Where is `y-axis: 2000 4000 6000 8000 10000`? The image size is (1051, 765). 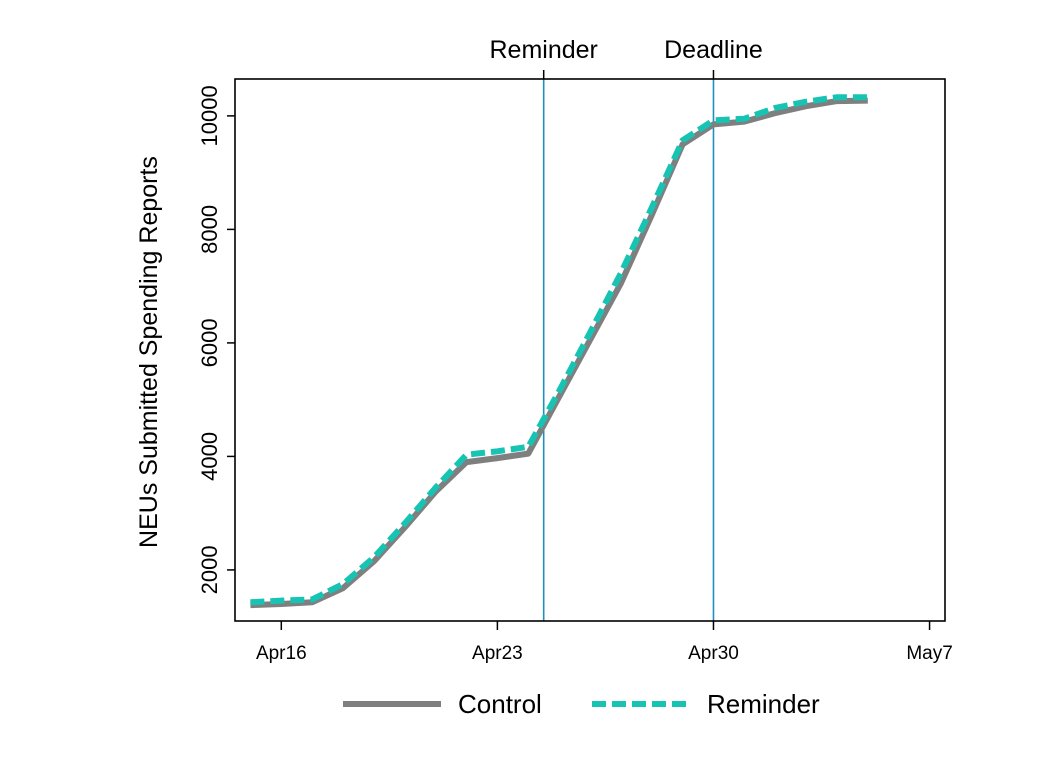 y-axis: 2000 4000 6000 8000 10000 is located at coordinates (216, 339).